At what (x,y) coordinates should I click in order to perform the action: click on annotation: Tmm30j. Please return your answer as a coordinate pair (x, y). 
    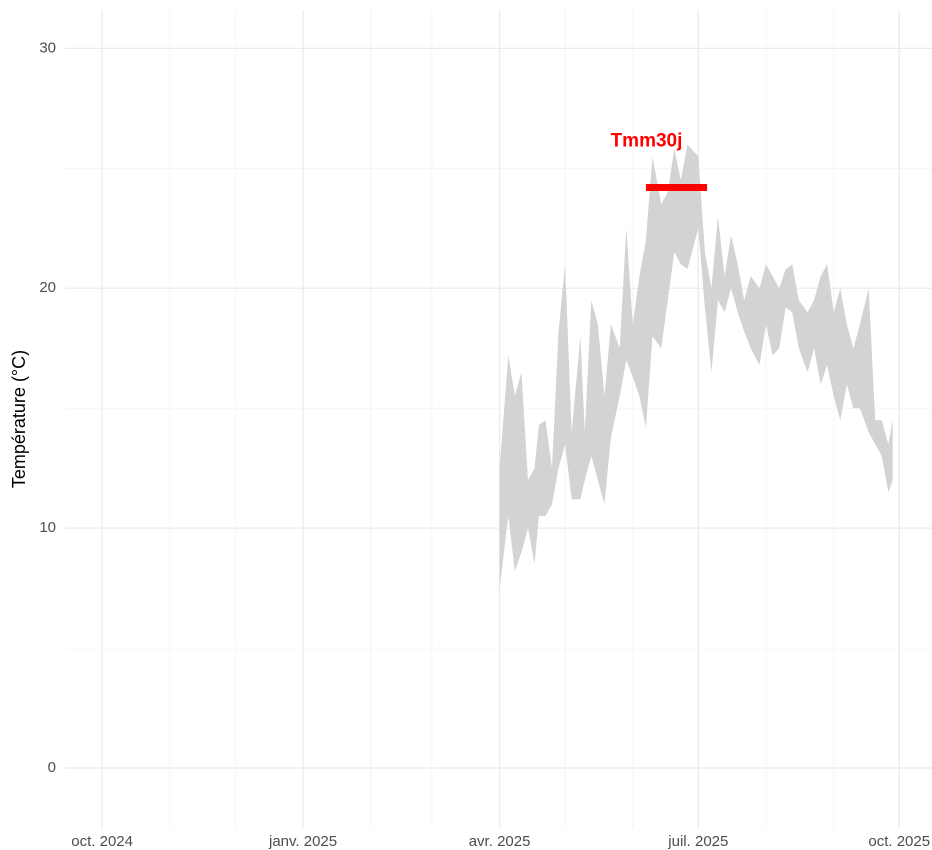
    Looking at the image, I should click on (647, 141).